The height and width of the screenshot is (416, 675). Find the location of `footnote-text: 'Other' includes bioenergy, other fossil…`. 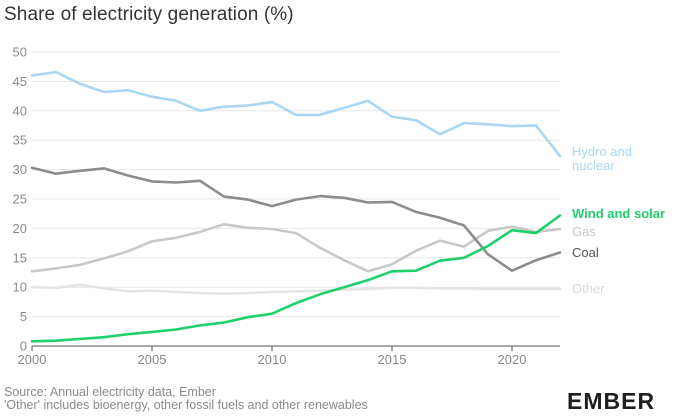

footnote-text: 'Other' includes bioenergy, other fossil… is located at coordinates (186, 405).